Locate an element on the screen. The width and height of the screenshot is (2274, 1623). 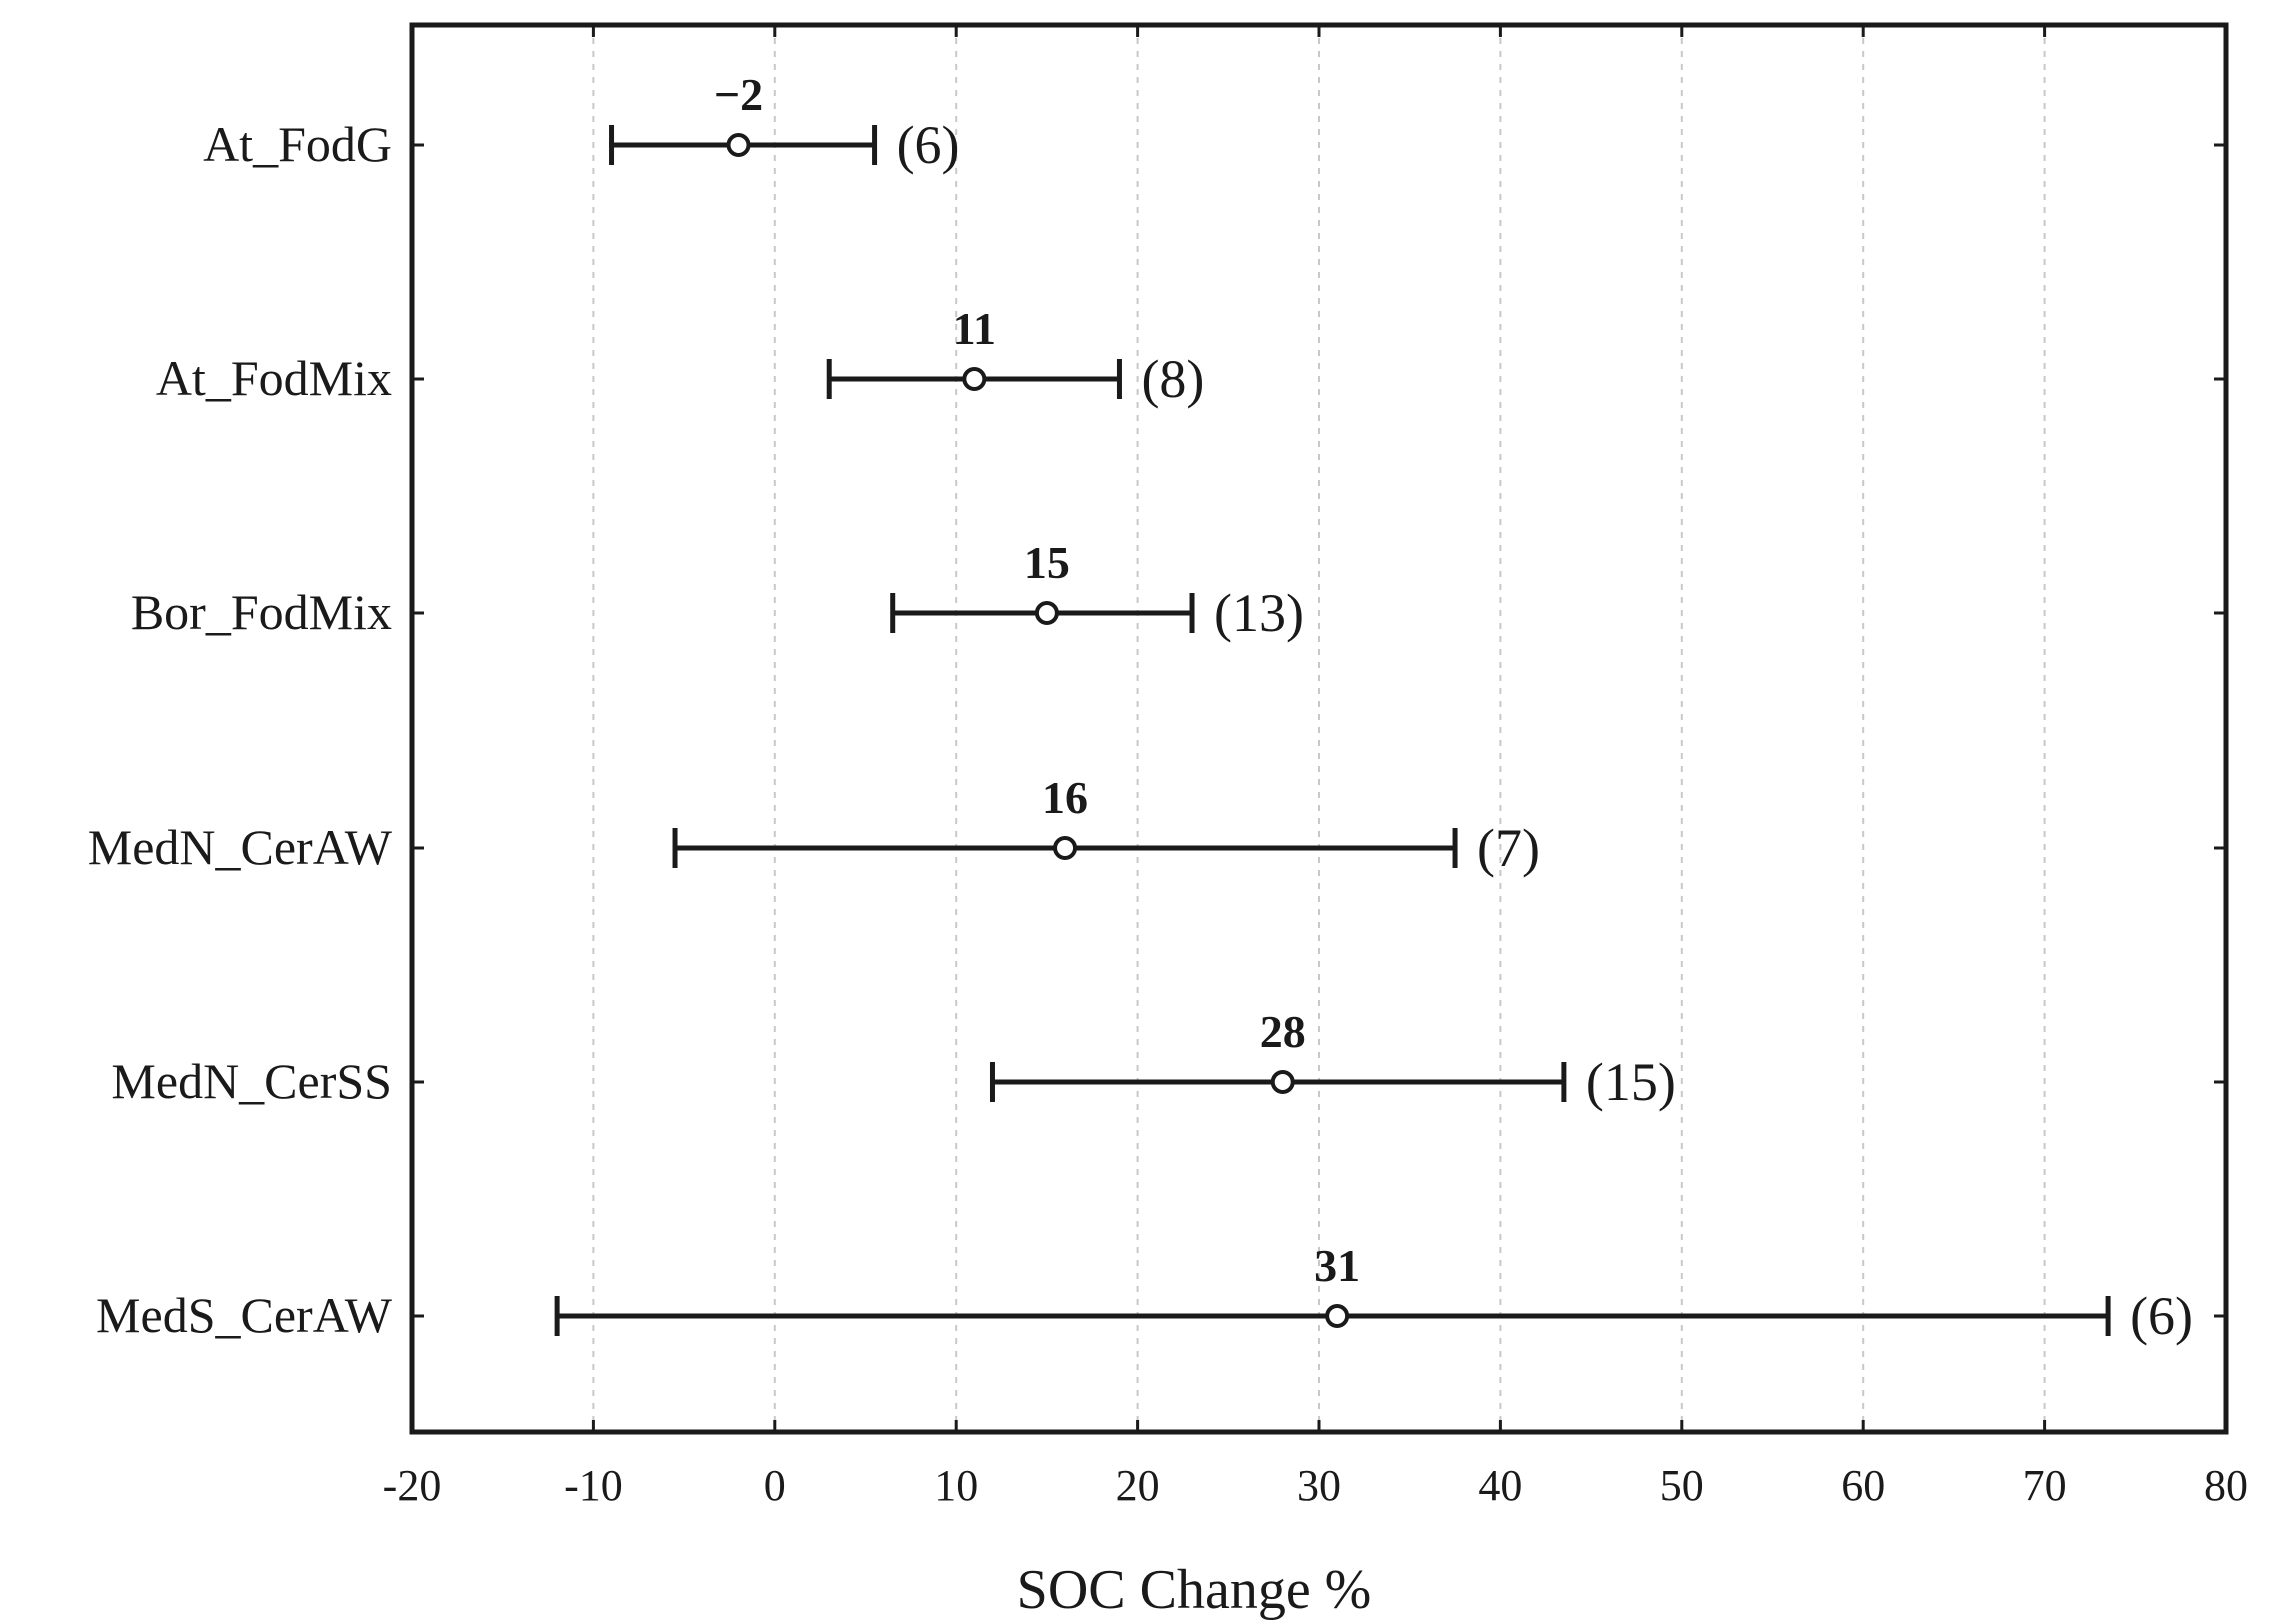
x-tick-label: 0 is located at coordinates (775, 1485).